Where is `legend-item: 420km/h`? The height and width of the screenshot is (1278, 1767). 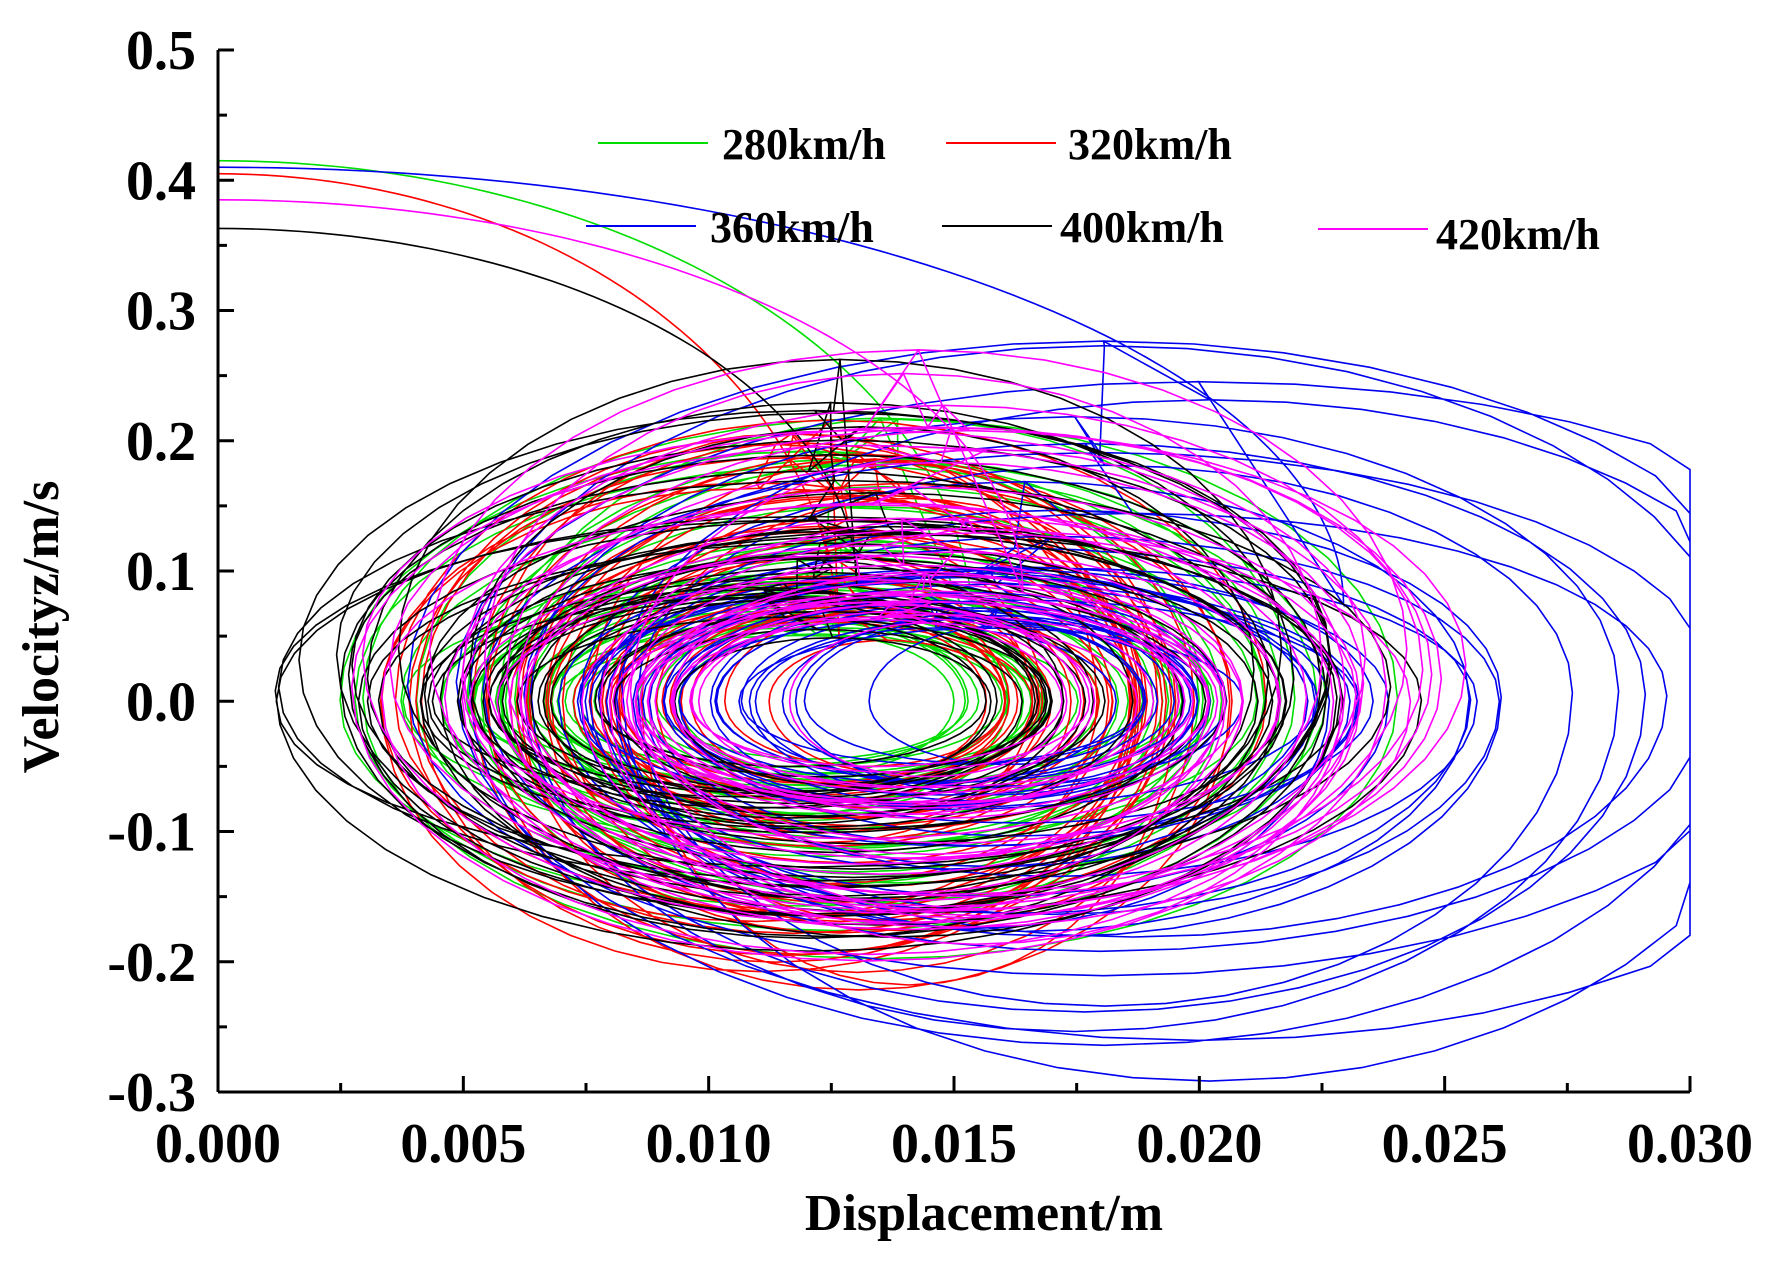 legend-item: 420km/h is located at coordinates (1459, 234).